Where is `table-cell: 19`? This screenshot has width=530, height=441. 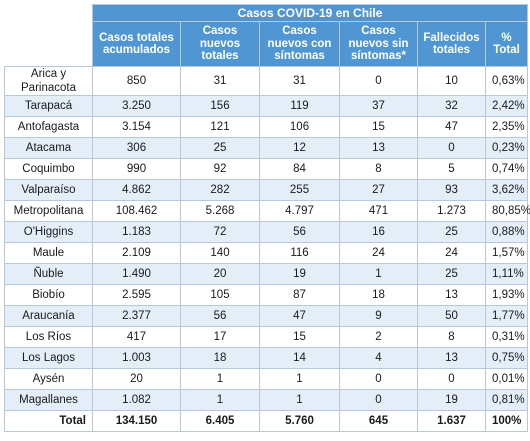
table-cell: 19 is located at coordinates (299, 274).